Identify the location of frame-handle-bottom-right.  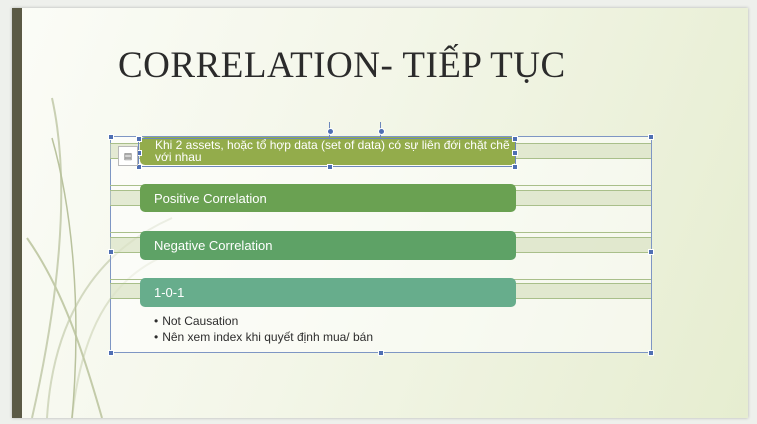
(651, 353).